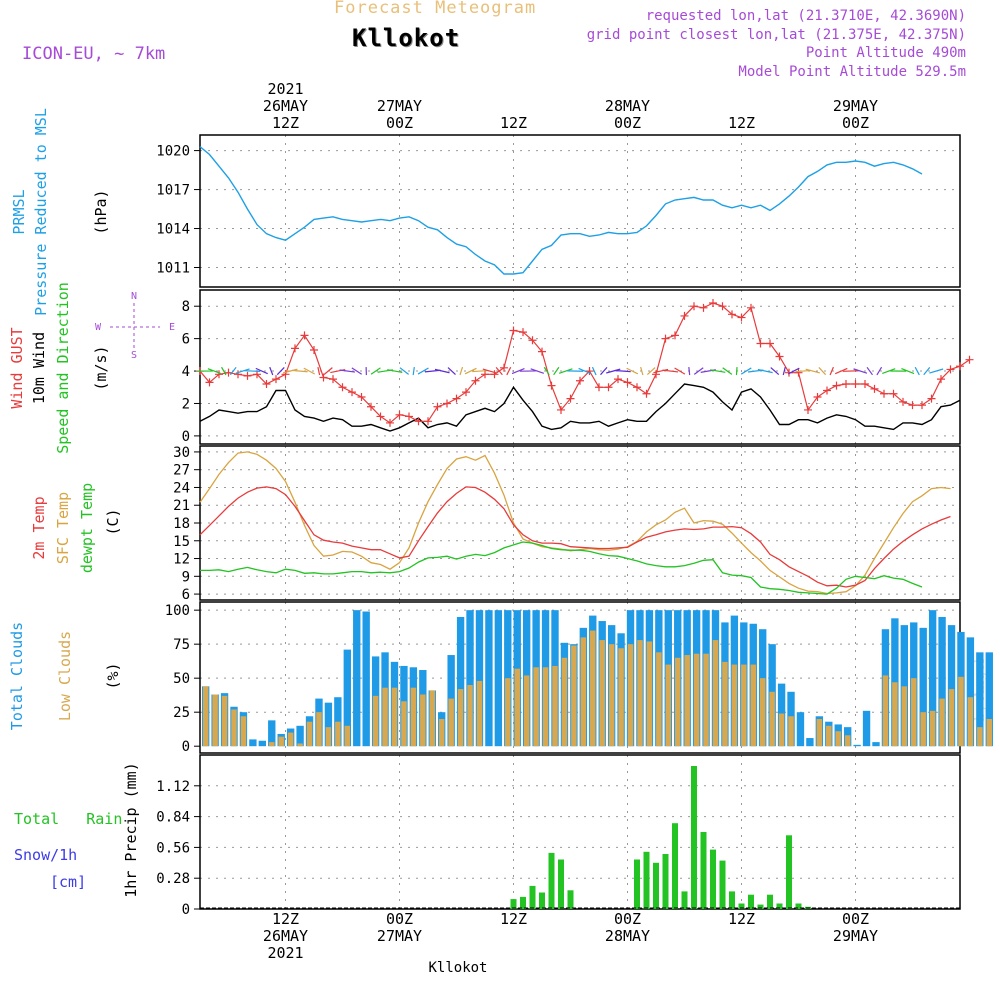 This screenshot has height=1000, width=1000. I want to click on top-time-label-4-0: 12Z, so click(741, 123).